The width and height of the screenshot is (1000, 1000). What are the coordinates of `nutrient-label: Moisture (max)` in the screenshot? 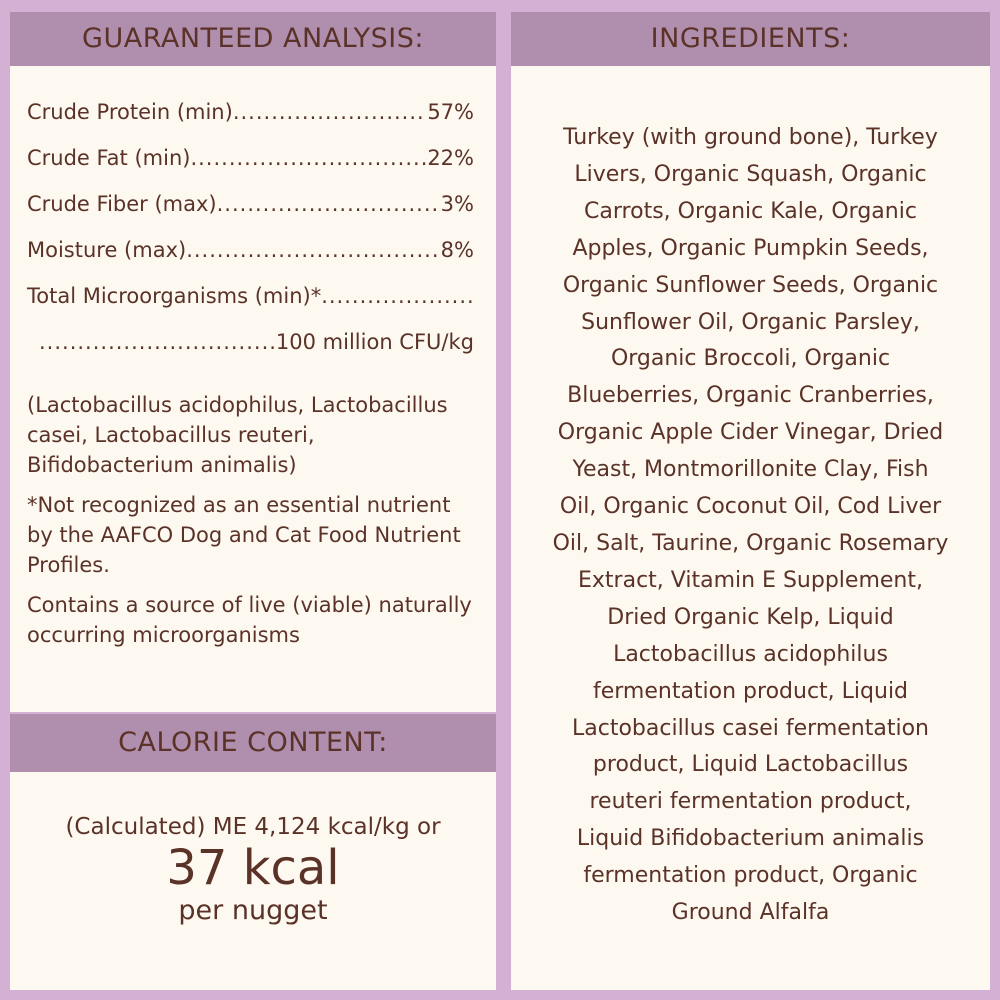 It's located at (107, 250).